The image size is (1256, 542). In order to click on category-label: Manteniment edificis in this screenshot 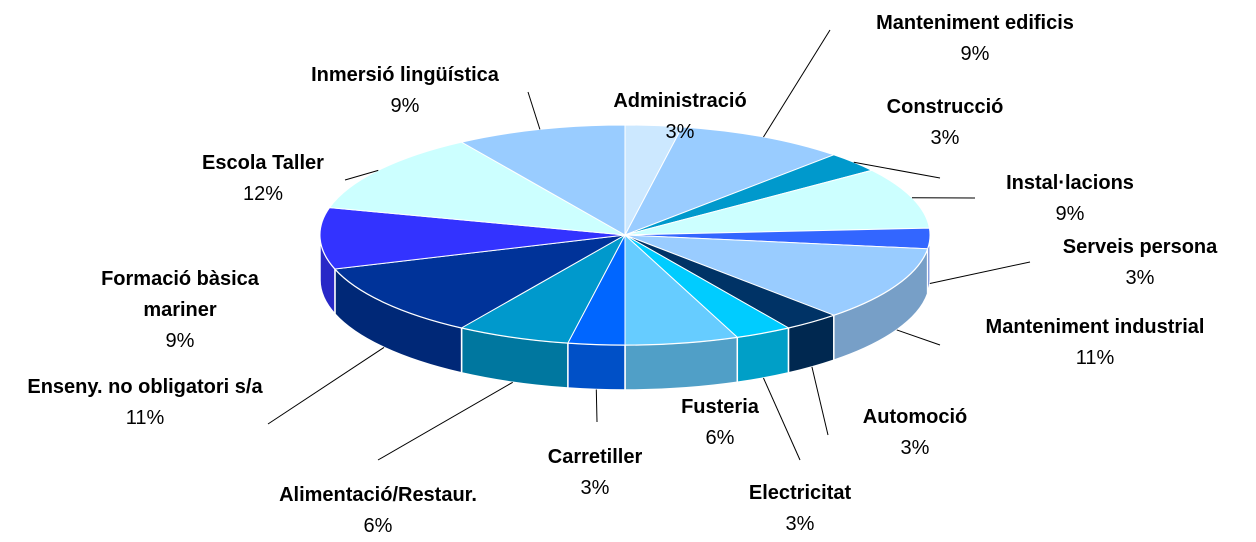, I will do `click(975, 23)`.